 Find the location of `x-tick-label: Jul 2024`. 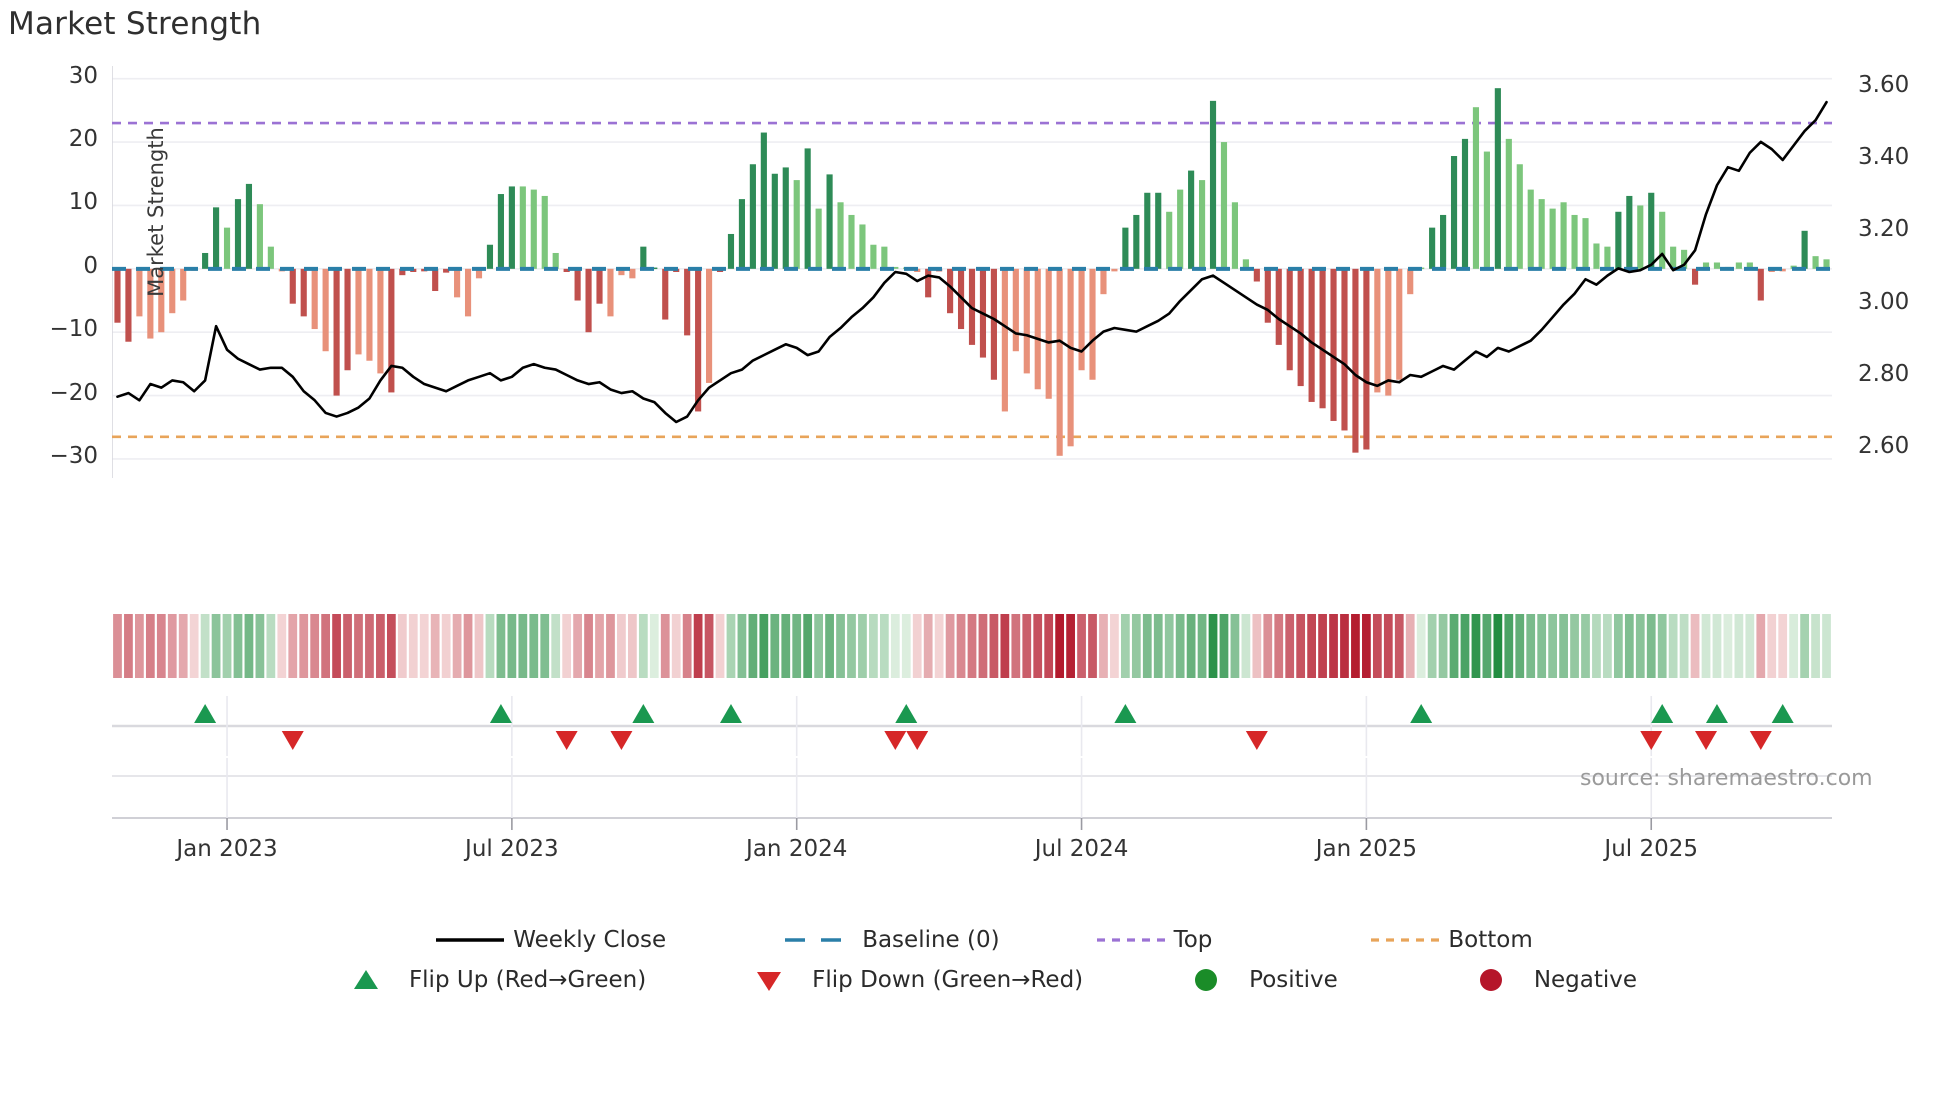

x-tick-label: Jul 2024 is located at coordinates (1081, 849).